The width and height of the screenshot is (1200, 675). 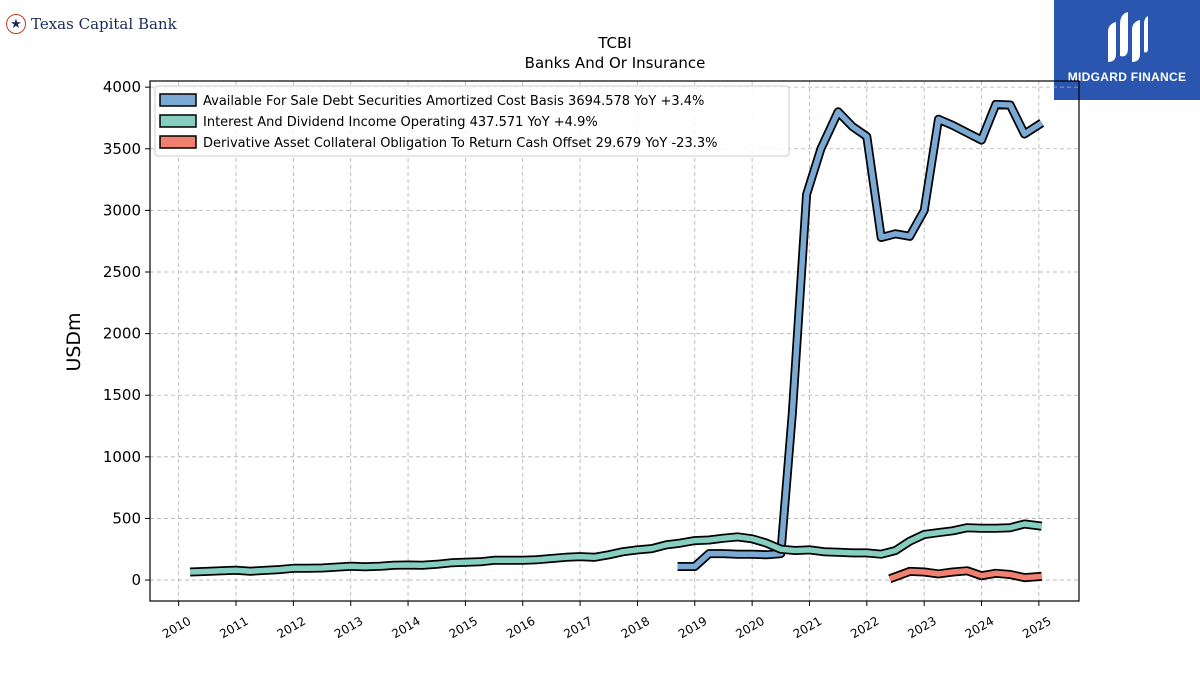 I want to click on x-tick-label: 2023, so click(x=921, y=627).